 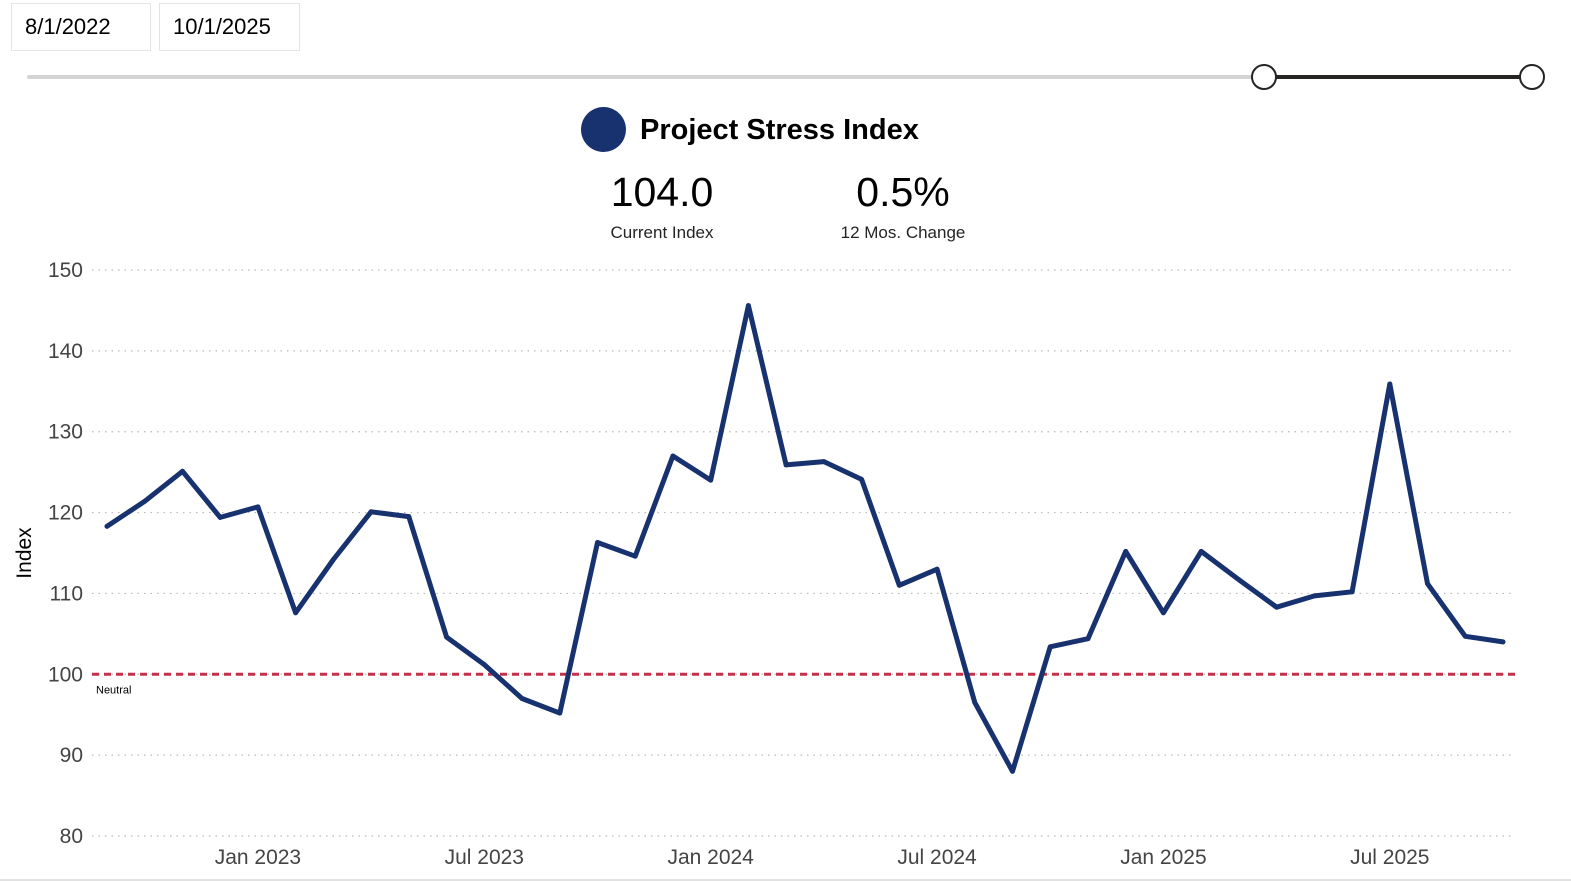 What do you see at coordinates (65, 674) in the screenshot?
I see `y-tick-label: 100` at bounding box center [65, 674].